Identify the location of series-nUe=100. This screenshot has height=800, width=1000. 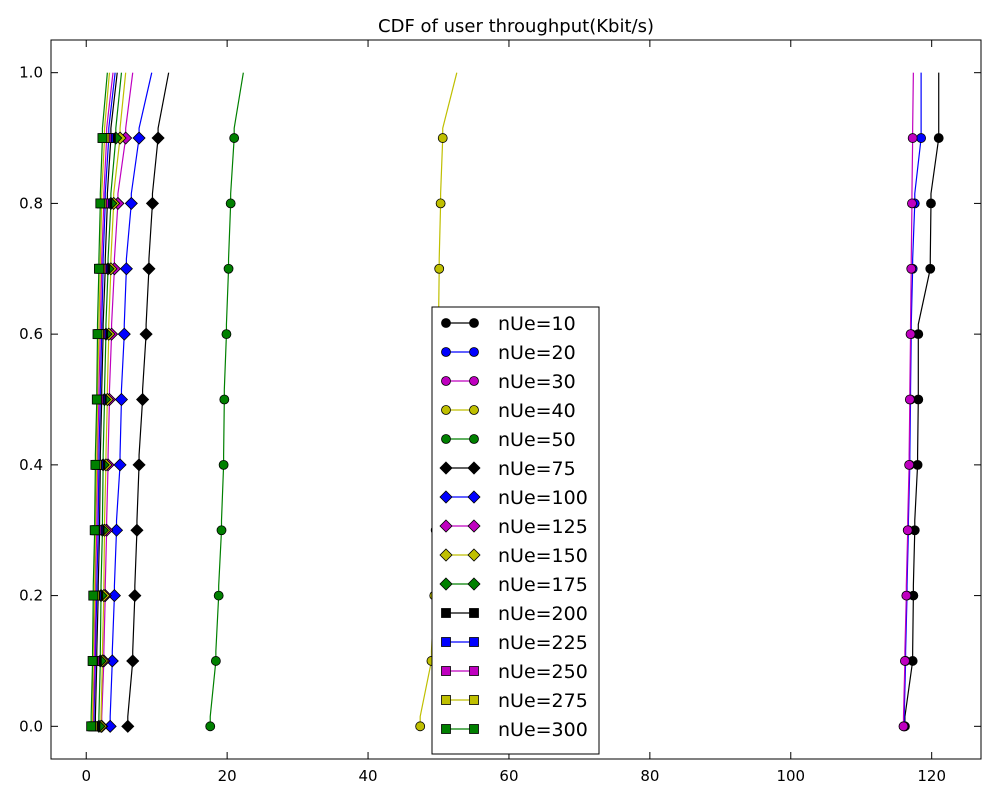
(128, 402).